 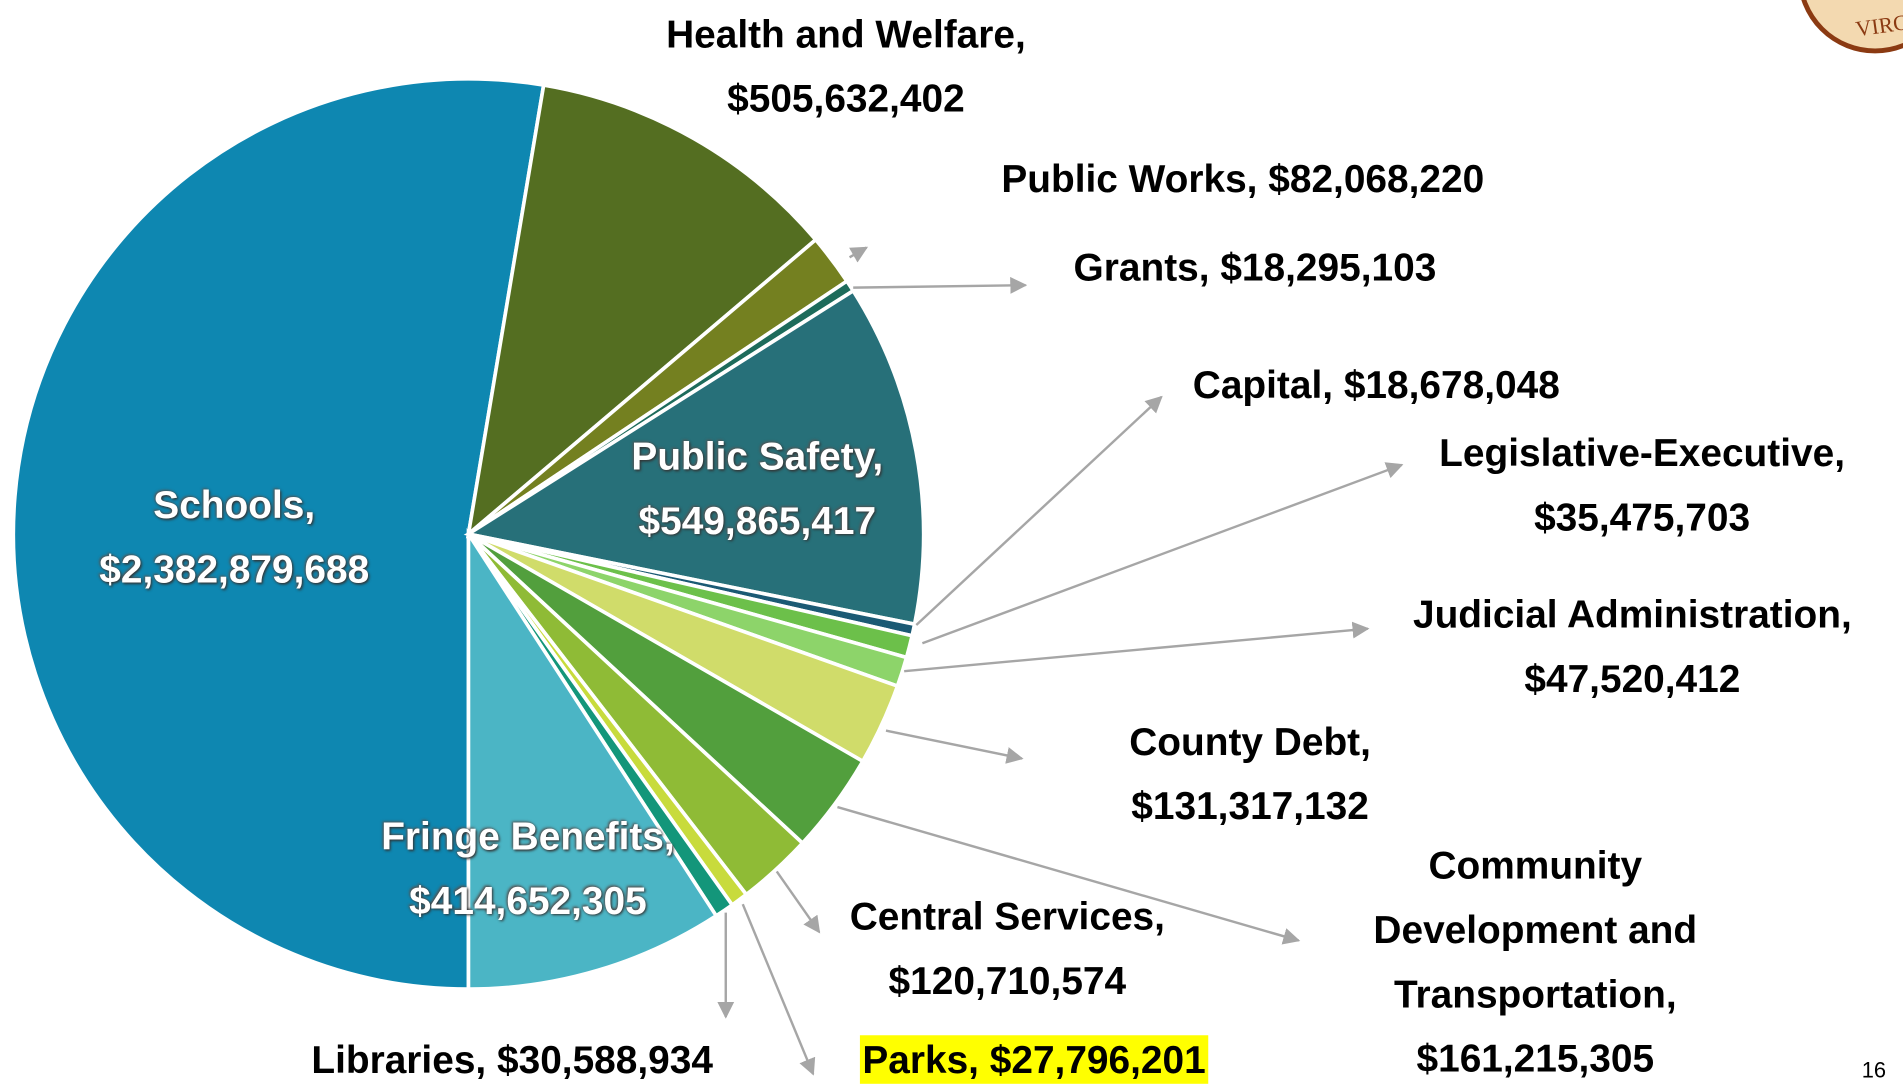 I want to click on category-label: Fringe Benefits,, so click(x=528, y=836).